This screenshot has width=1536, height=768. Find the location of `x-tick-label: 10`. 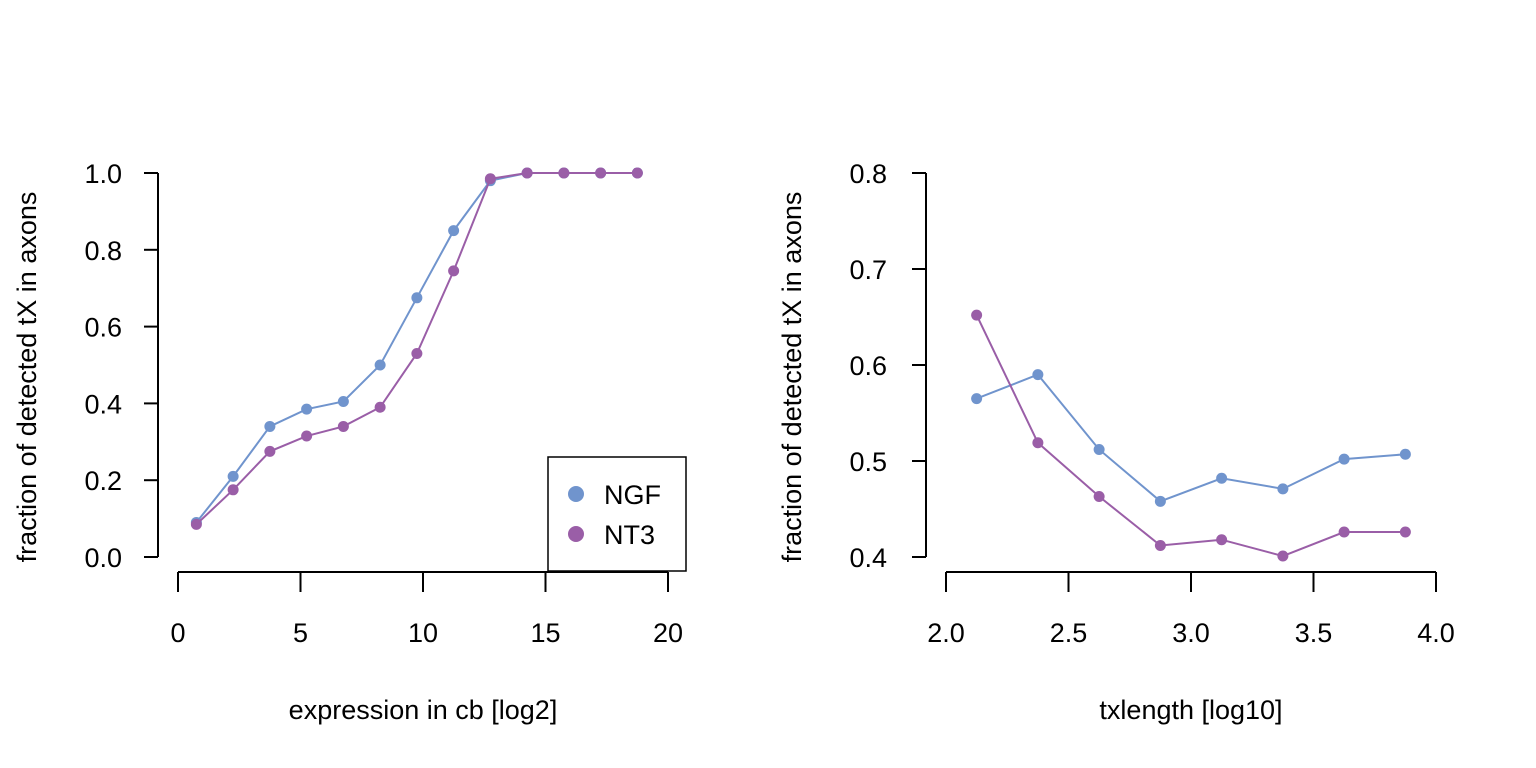

x-tick-label: 10 is located at coordinates (423, 633).